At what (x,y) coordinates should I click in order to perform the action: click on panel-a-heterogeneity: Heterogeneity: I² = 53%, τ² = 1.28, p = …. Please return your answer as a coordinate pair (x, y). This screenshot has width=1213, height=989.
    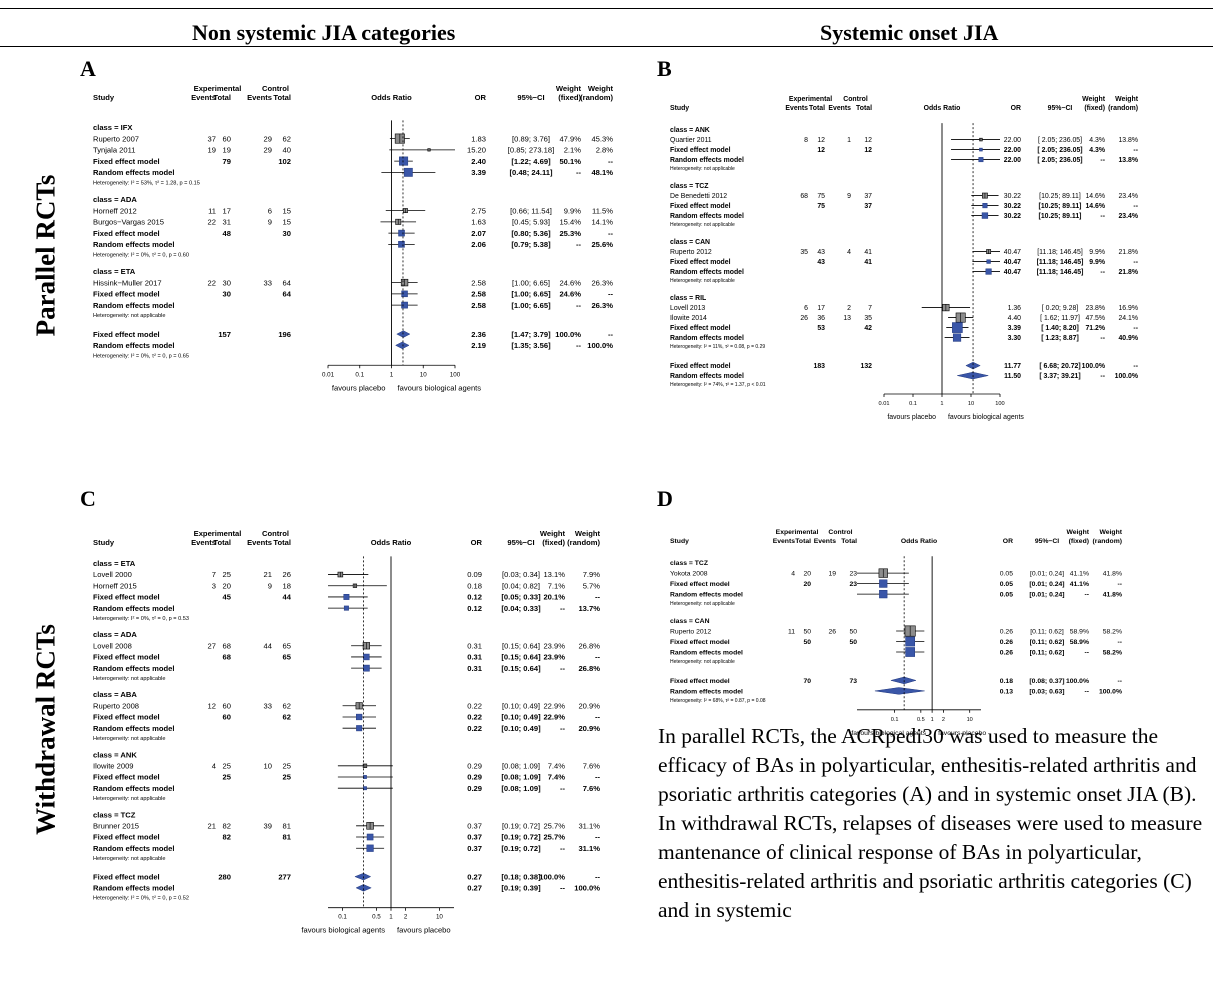
    Looking at the image, I should click on (146, 183).